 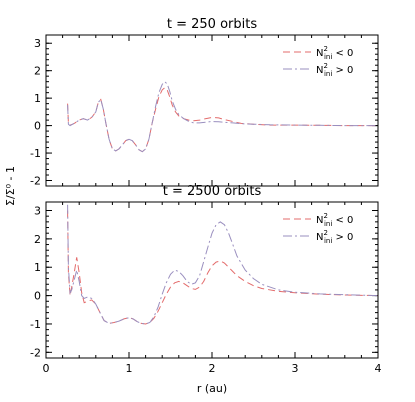 What do you see at coordinates (212, 191) in the screenshot?
I see `panel-title: t = 2500 orbits` at bounding box center [212, 191].